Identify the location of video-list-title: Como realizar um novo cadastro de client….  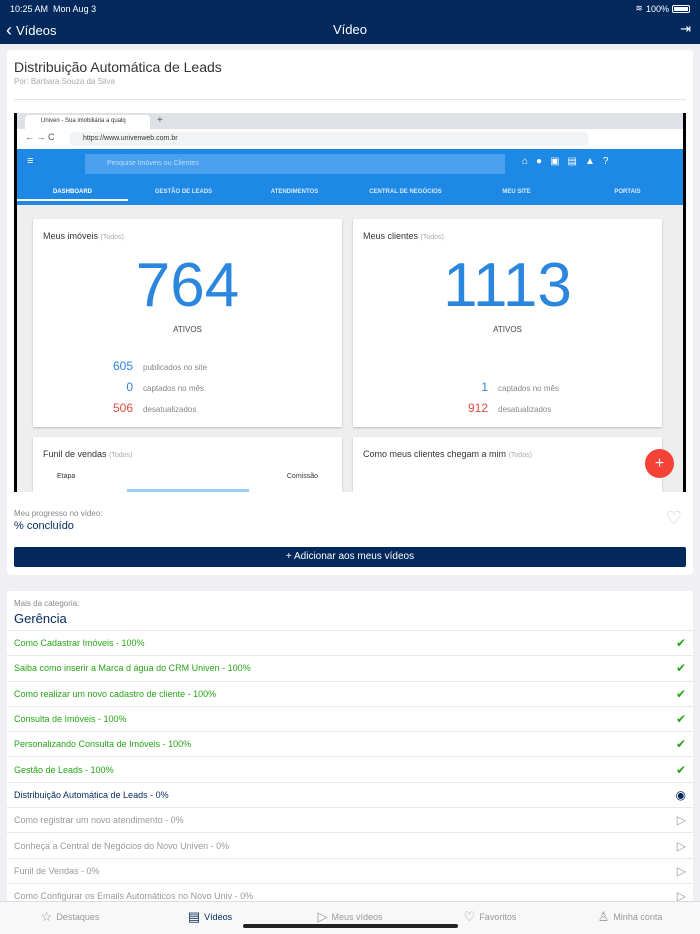
(115, 693).